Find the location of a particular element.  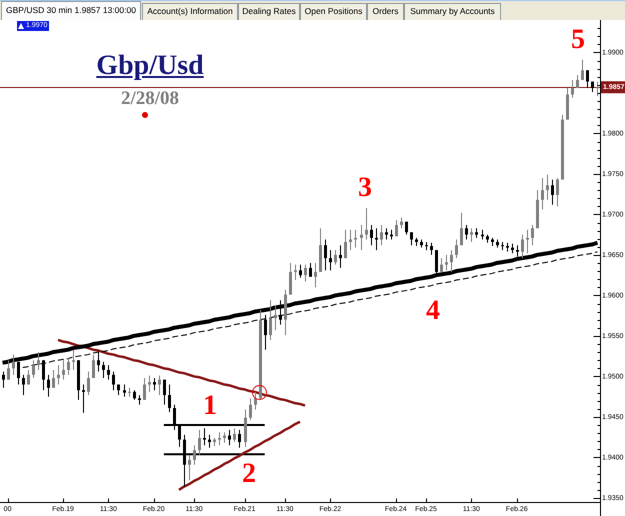

tab: Orders is located at coordinates (385, 11).